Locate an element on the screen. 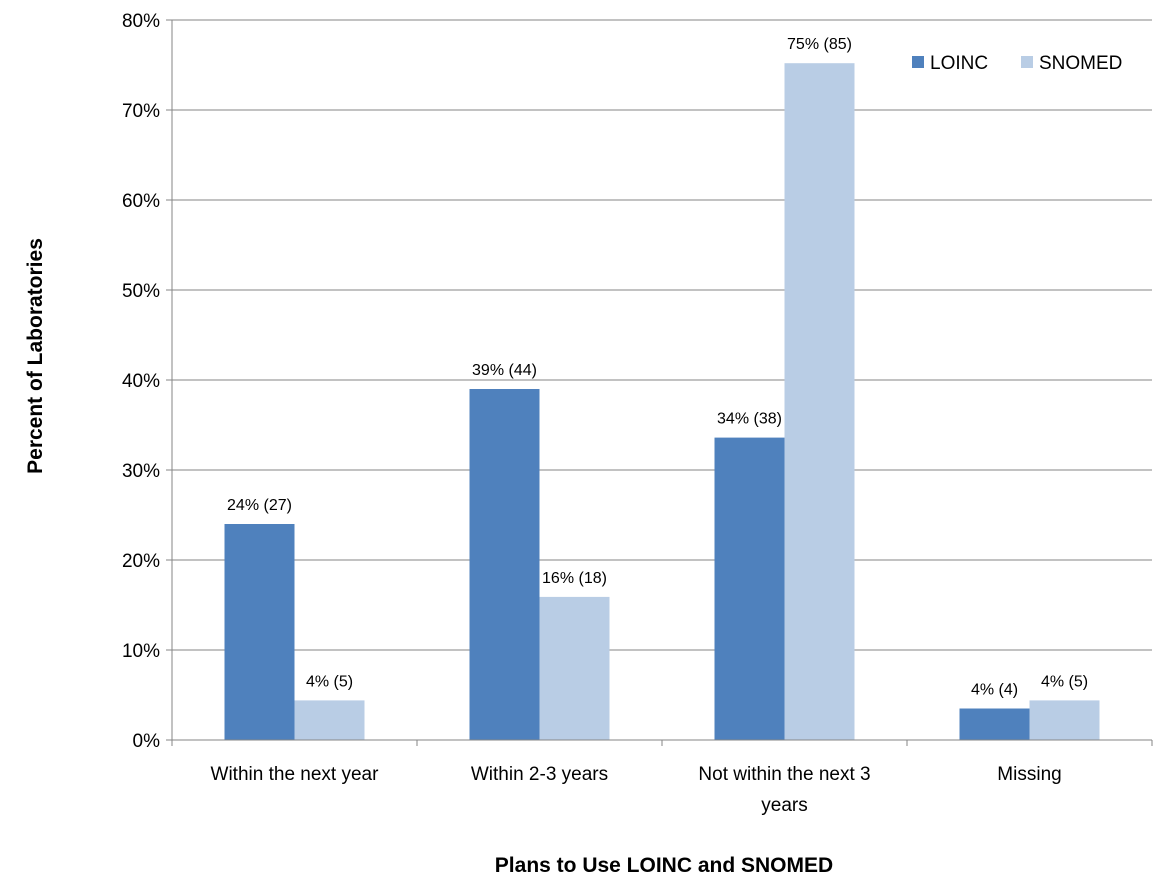 This screenshot has width=1158, height=880. data-label: 16% (18) is located at coordinates (574, 578).